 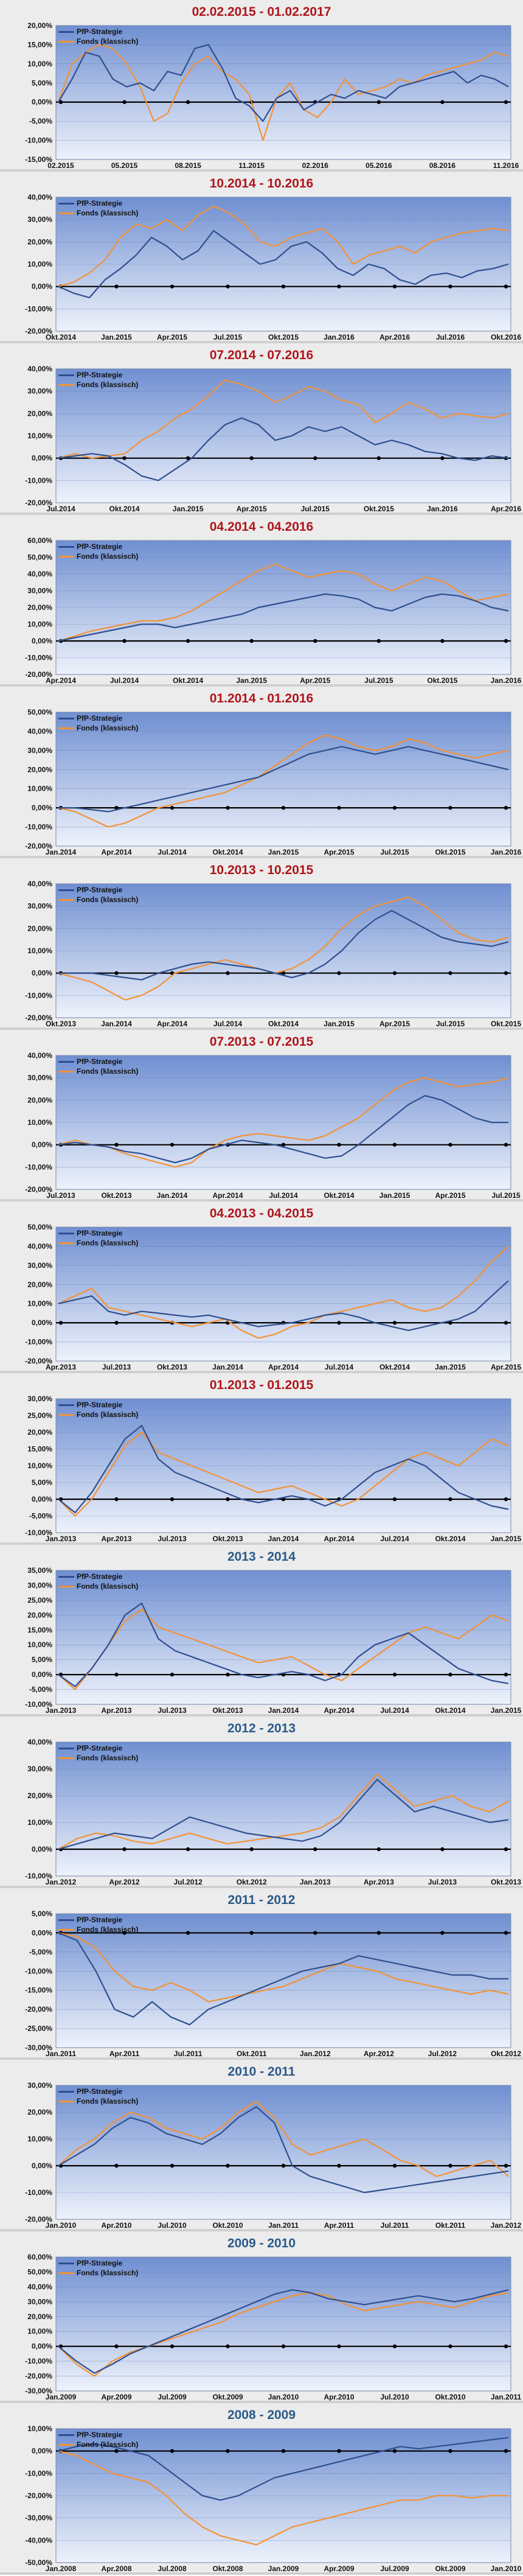 I want to click on x-tick-label: Okt.2011, so click(x=252, y=2053).